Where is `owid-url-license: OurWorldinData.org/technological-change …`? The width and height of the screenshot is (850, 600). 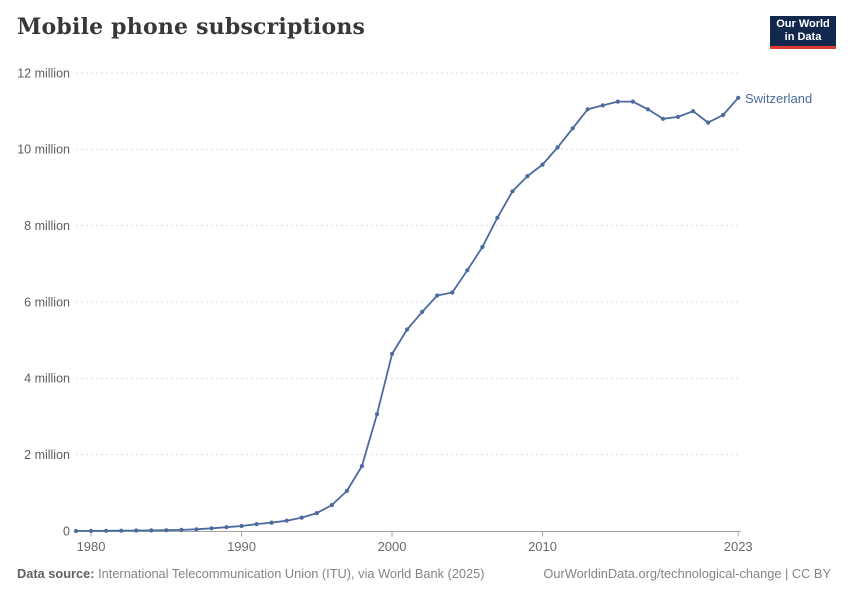 owid-url-license: OurWorldinData.org/technological-change … is located at coordinates (687, 573).